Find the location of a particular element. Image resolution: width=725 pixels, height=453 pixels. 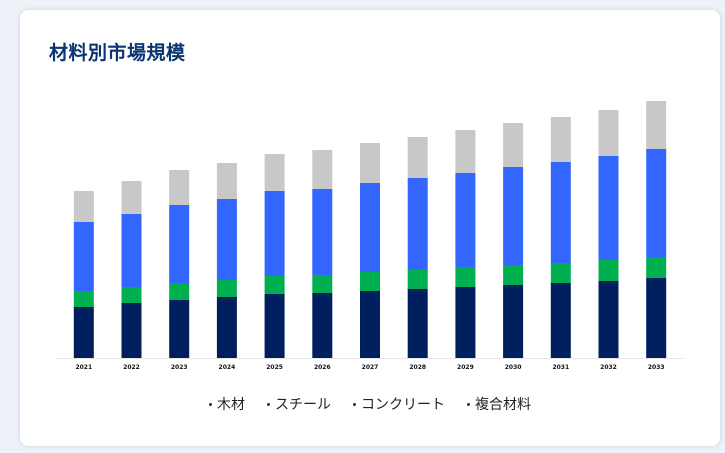

x-tick-label: 2023 is located at coordinates (179, 367).